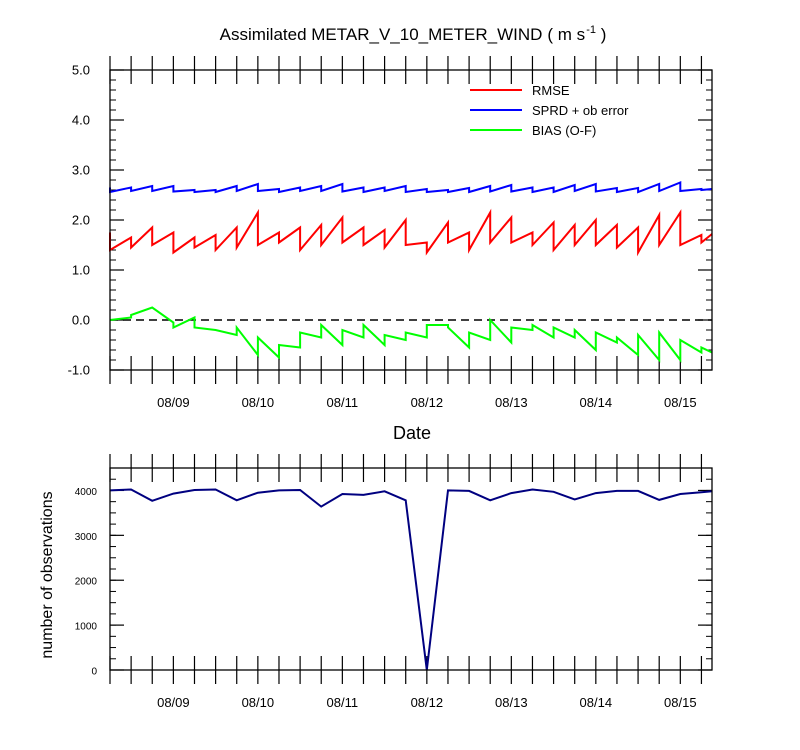 This screenshot has height=750, width=800. What do you see at coordinates (511, 702) in the screenshot?
I see `bottom-x-tick-label: 08/13` at bounding box center [511, 702].